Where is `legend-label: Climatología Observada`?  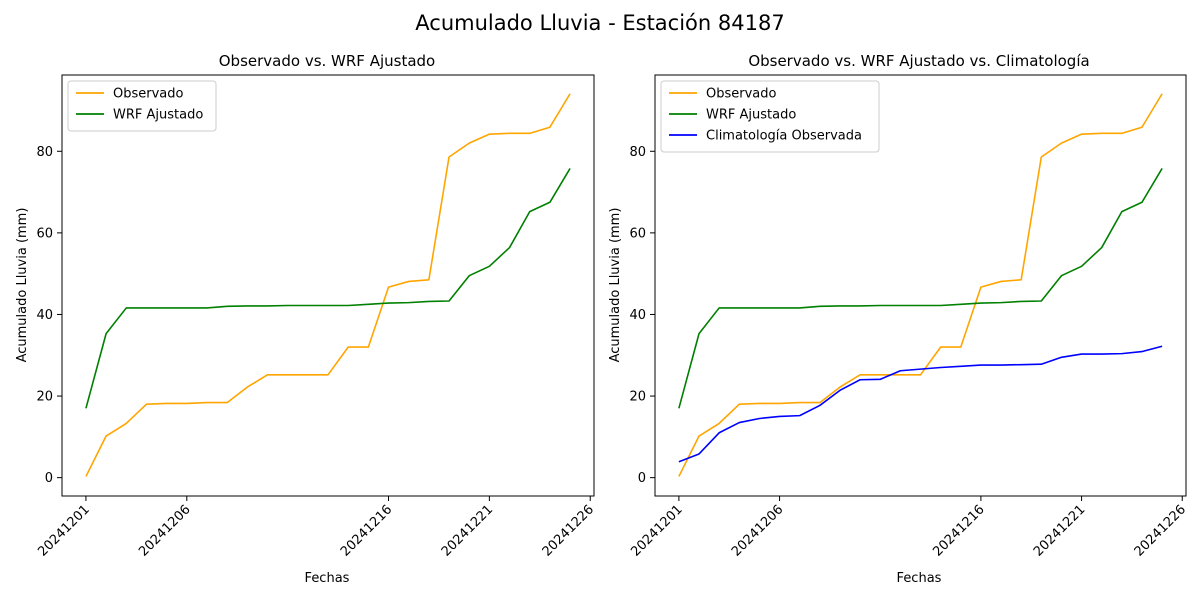 legend-label: Climatología Observada is located at coordinates (784, 136).